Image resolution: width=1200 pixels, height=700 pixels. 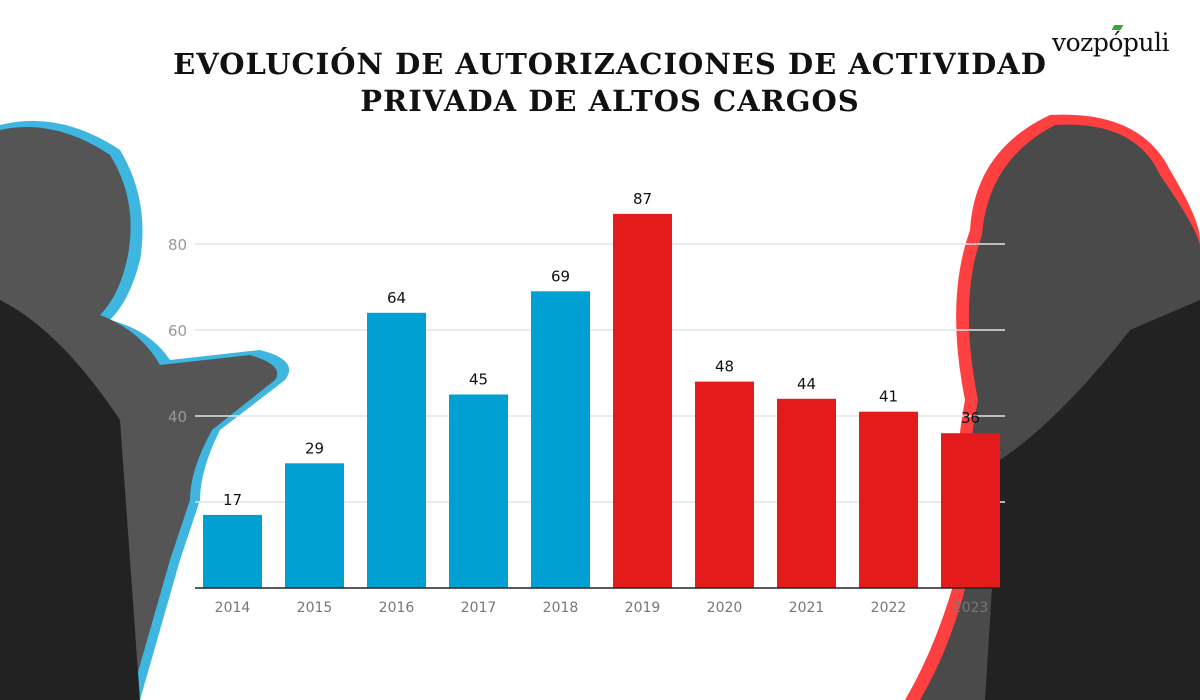 What do you see at coordinates (479, 608) in the screenshot?
I see `x-tick-label-2017: 2017` at bounding box center [479, 608].